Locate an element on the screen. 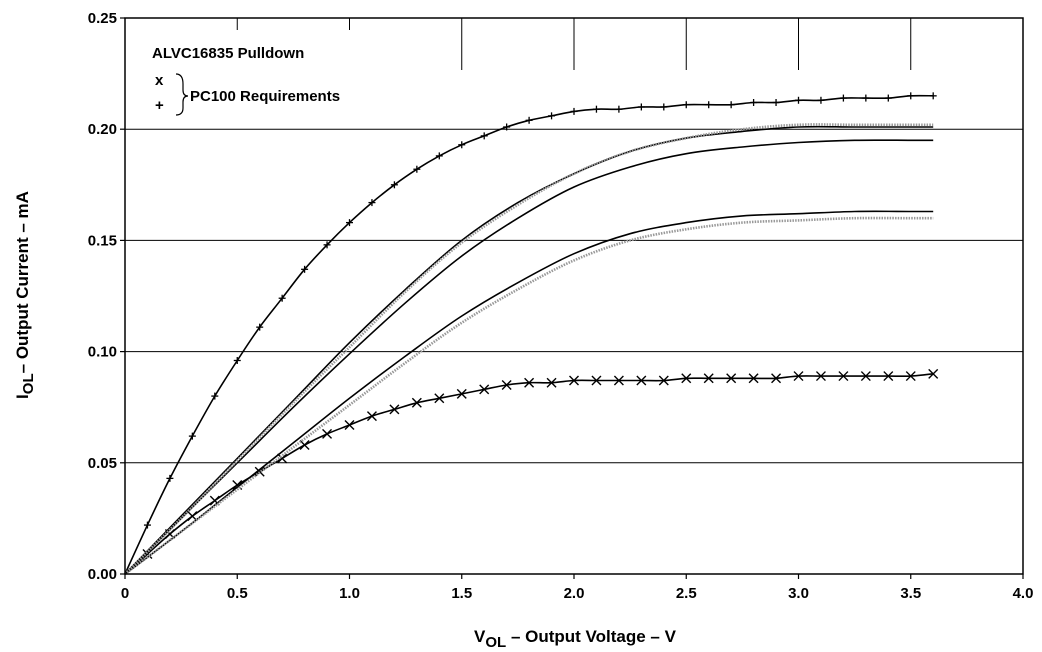 This screenshot has height=652, width=1042. x-axis-title-main: V is located at coordinates (480, 636).